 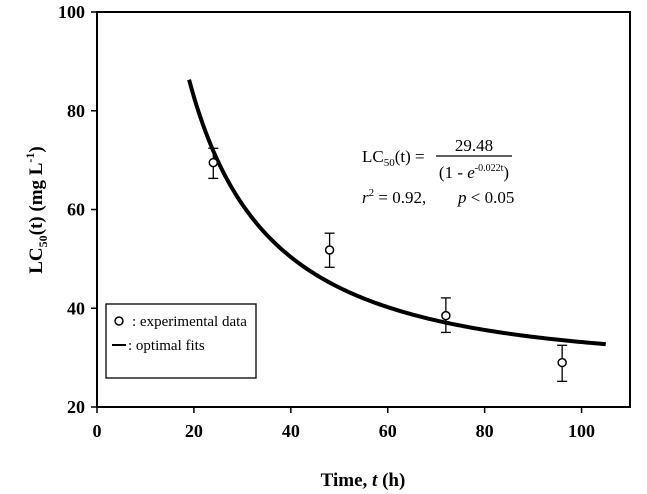 I want to click on x-axis-label: Time, t (h), so click(x=363, y=480).